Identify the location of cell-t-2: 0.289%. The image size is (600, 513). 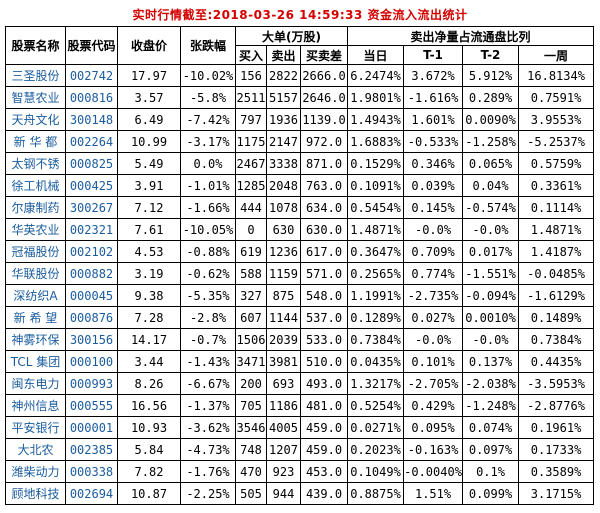
(491, 97).